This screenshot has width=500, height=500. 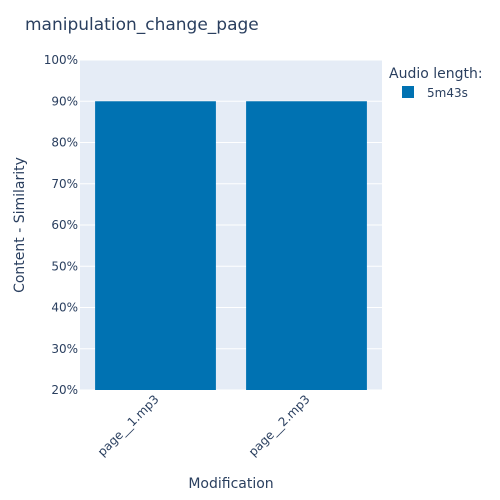 I want to click on y-axis-ticks: 20% 30% 40% 50% 60% 70% 80% 90% 100%, so click(x=61, y=225).